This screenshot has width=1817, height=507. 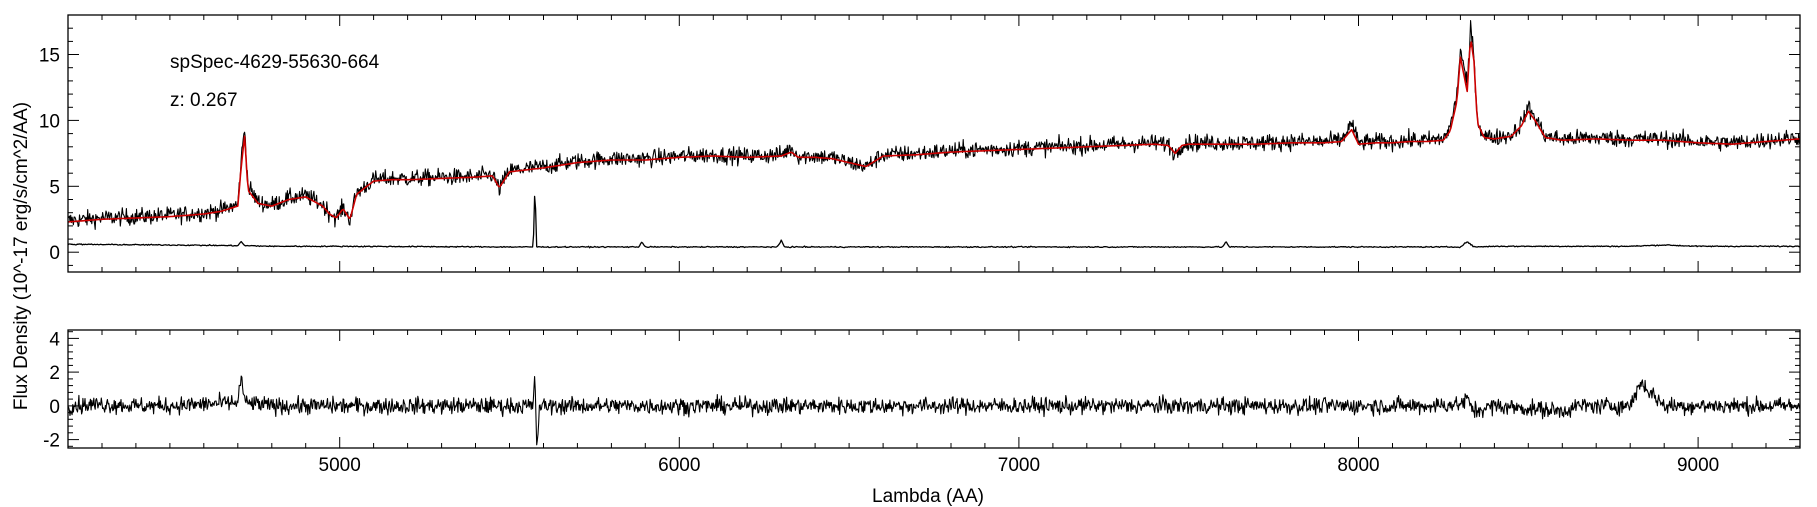 I want to click on x-tick-label: 5000, so click(x=340, y=465).